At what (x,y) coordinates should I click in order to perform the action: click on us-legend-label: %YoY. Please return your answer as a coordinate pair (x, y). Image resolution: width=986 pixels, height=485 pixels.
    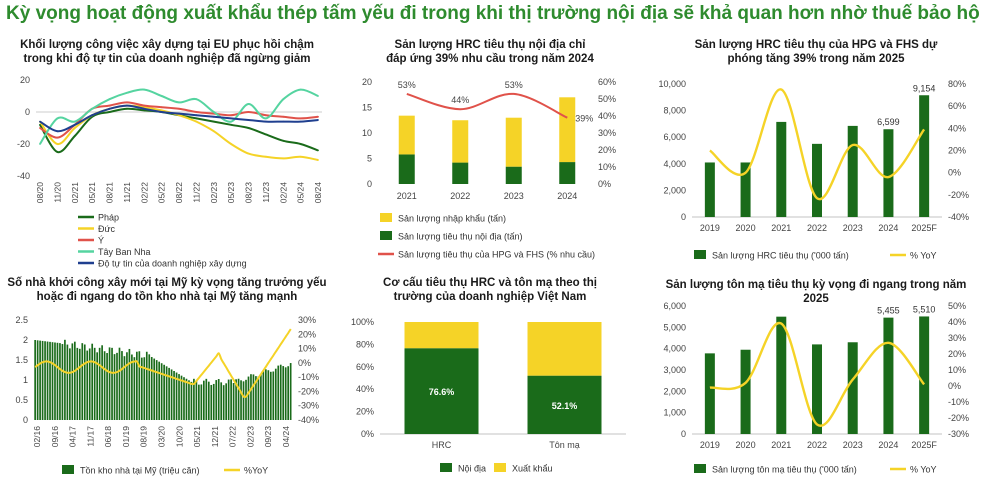
    Looking at the image, I should click on (256, 471).